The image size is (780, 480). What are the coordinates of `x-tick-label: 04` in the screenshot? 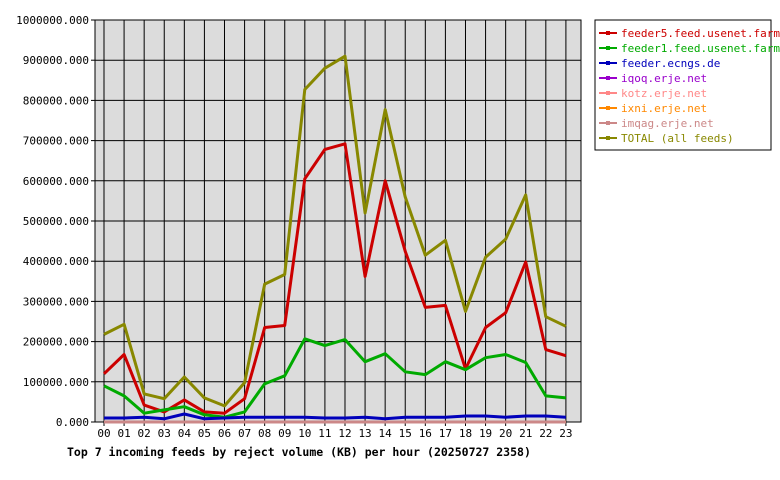 It's located at (185, 433).